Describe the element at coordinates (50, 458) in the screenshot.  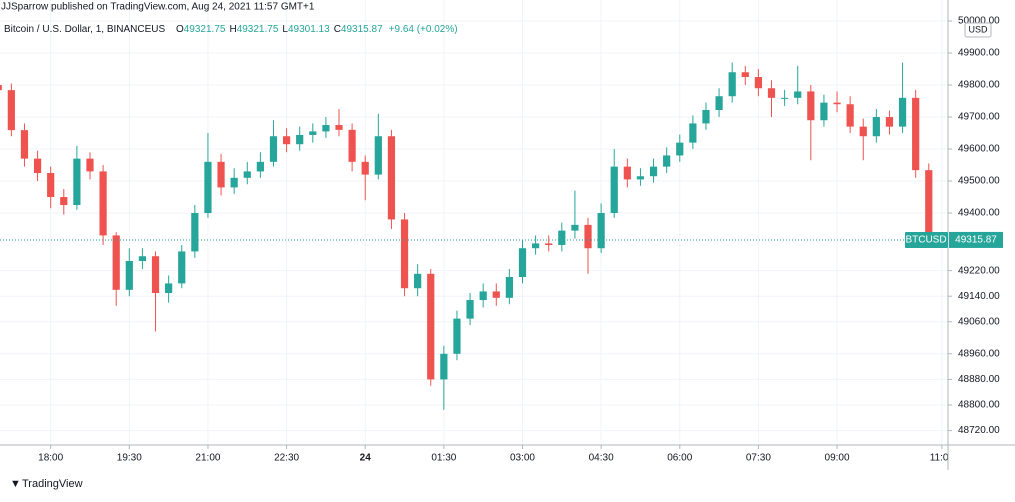
I see `x-tick-label: 18:00` at that location.